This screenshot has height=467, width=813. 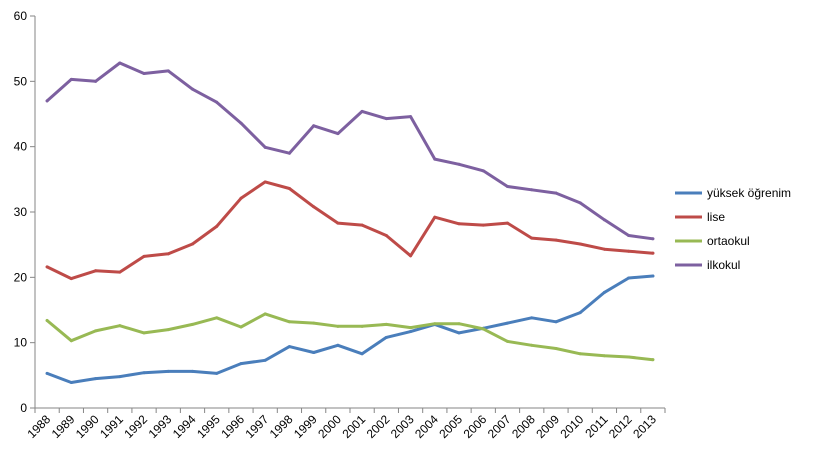 I want to click on legend: yüksek öğrenim lise ortaokul ilkokul, so click(x=733, y=229).